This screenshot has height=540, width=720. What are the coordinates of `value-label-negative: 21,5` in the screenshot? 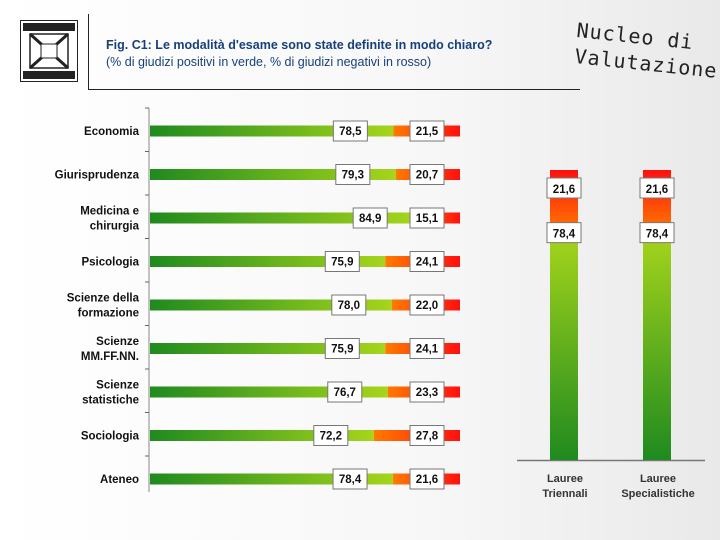 It's located at (427, 132).